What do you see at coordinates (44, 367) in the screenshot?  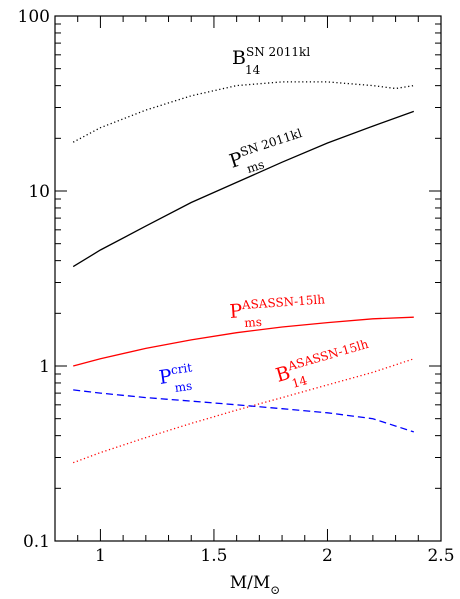 I see `y-tick-label: 1` at bounding box center [44, 367].